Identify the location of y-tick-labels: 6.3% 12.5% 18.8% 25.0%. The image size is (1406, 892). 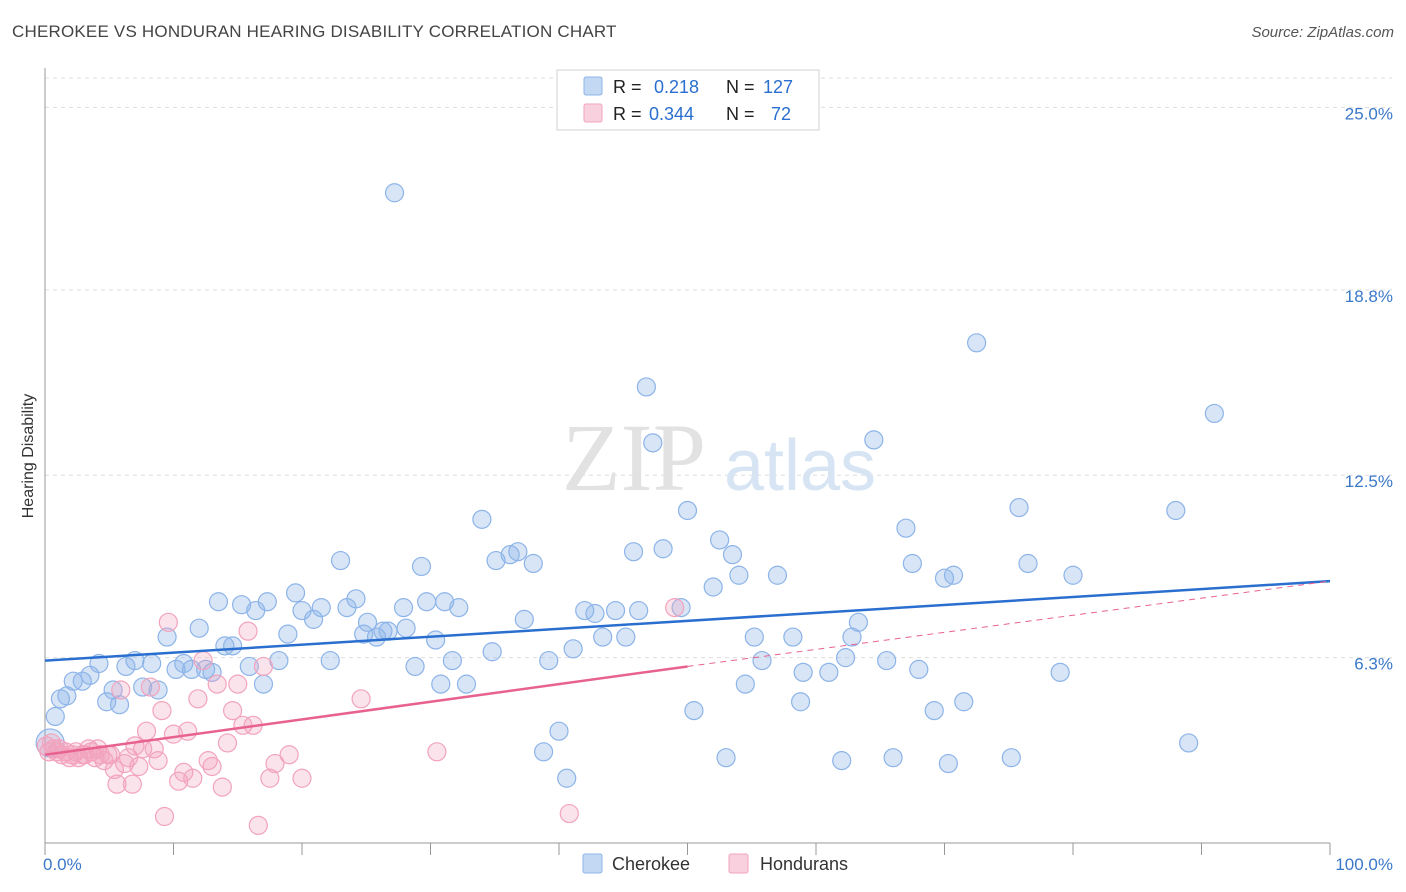
(1369, 388).